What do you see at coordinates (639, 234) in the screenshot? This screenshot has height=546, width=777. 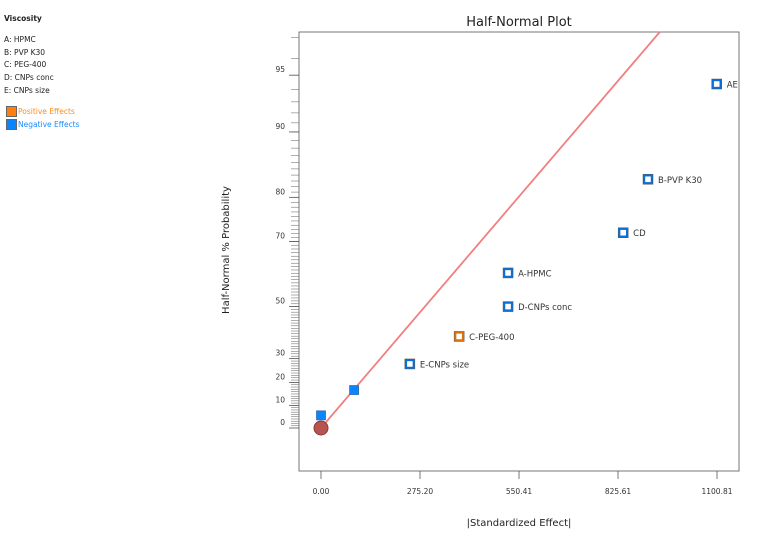 I see `effect-point-label: CD` at bounding box center [639, 234].